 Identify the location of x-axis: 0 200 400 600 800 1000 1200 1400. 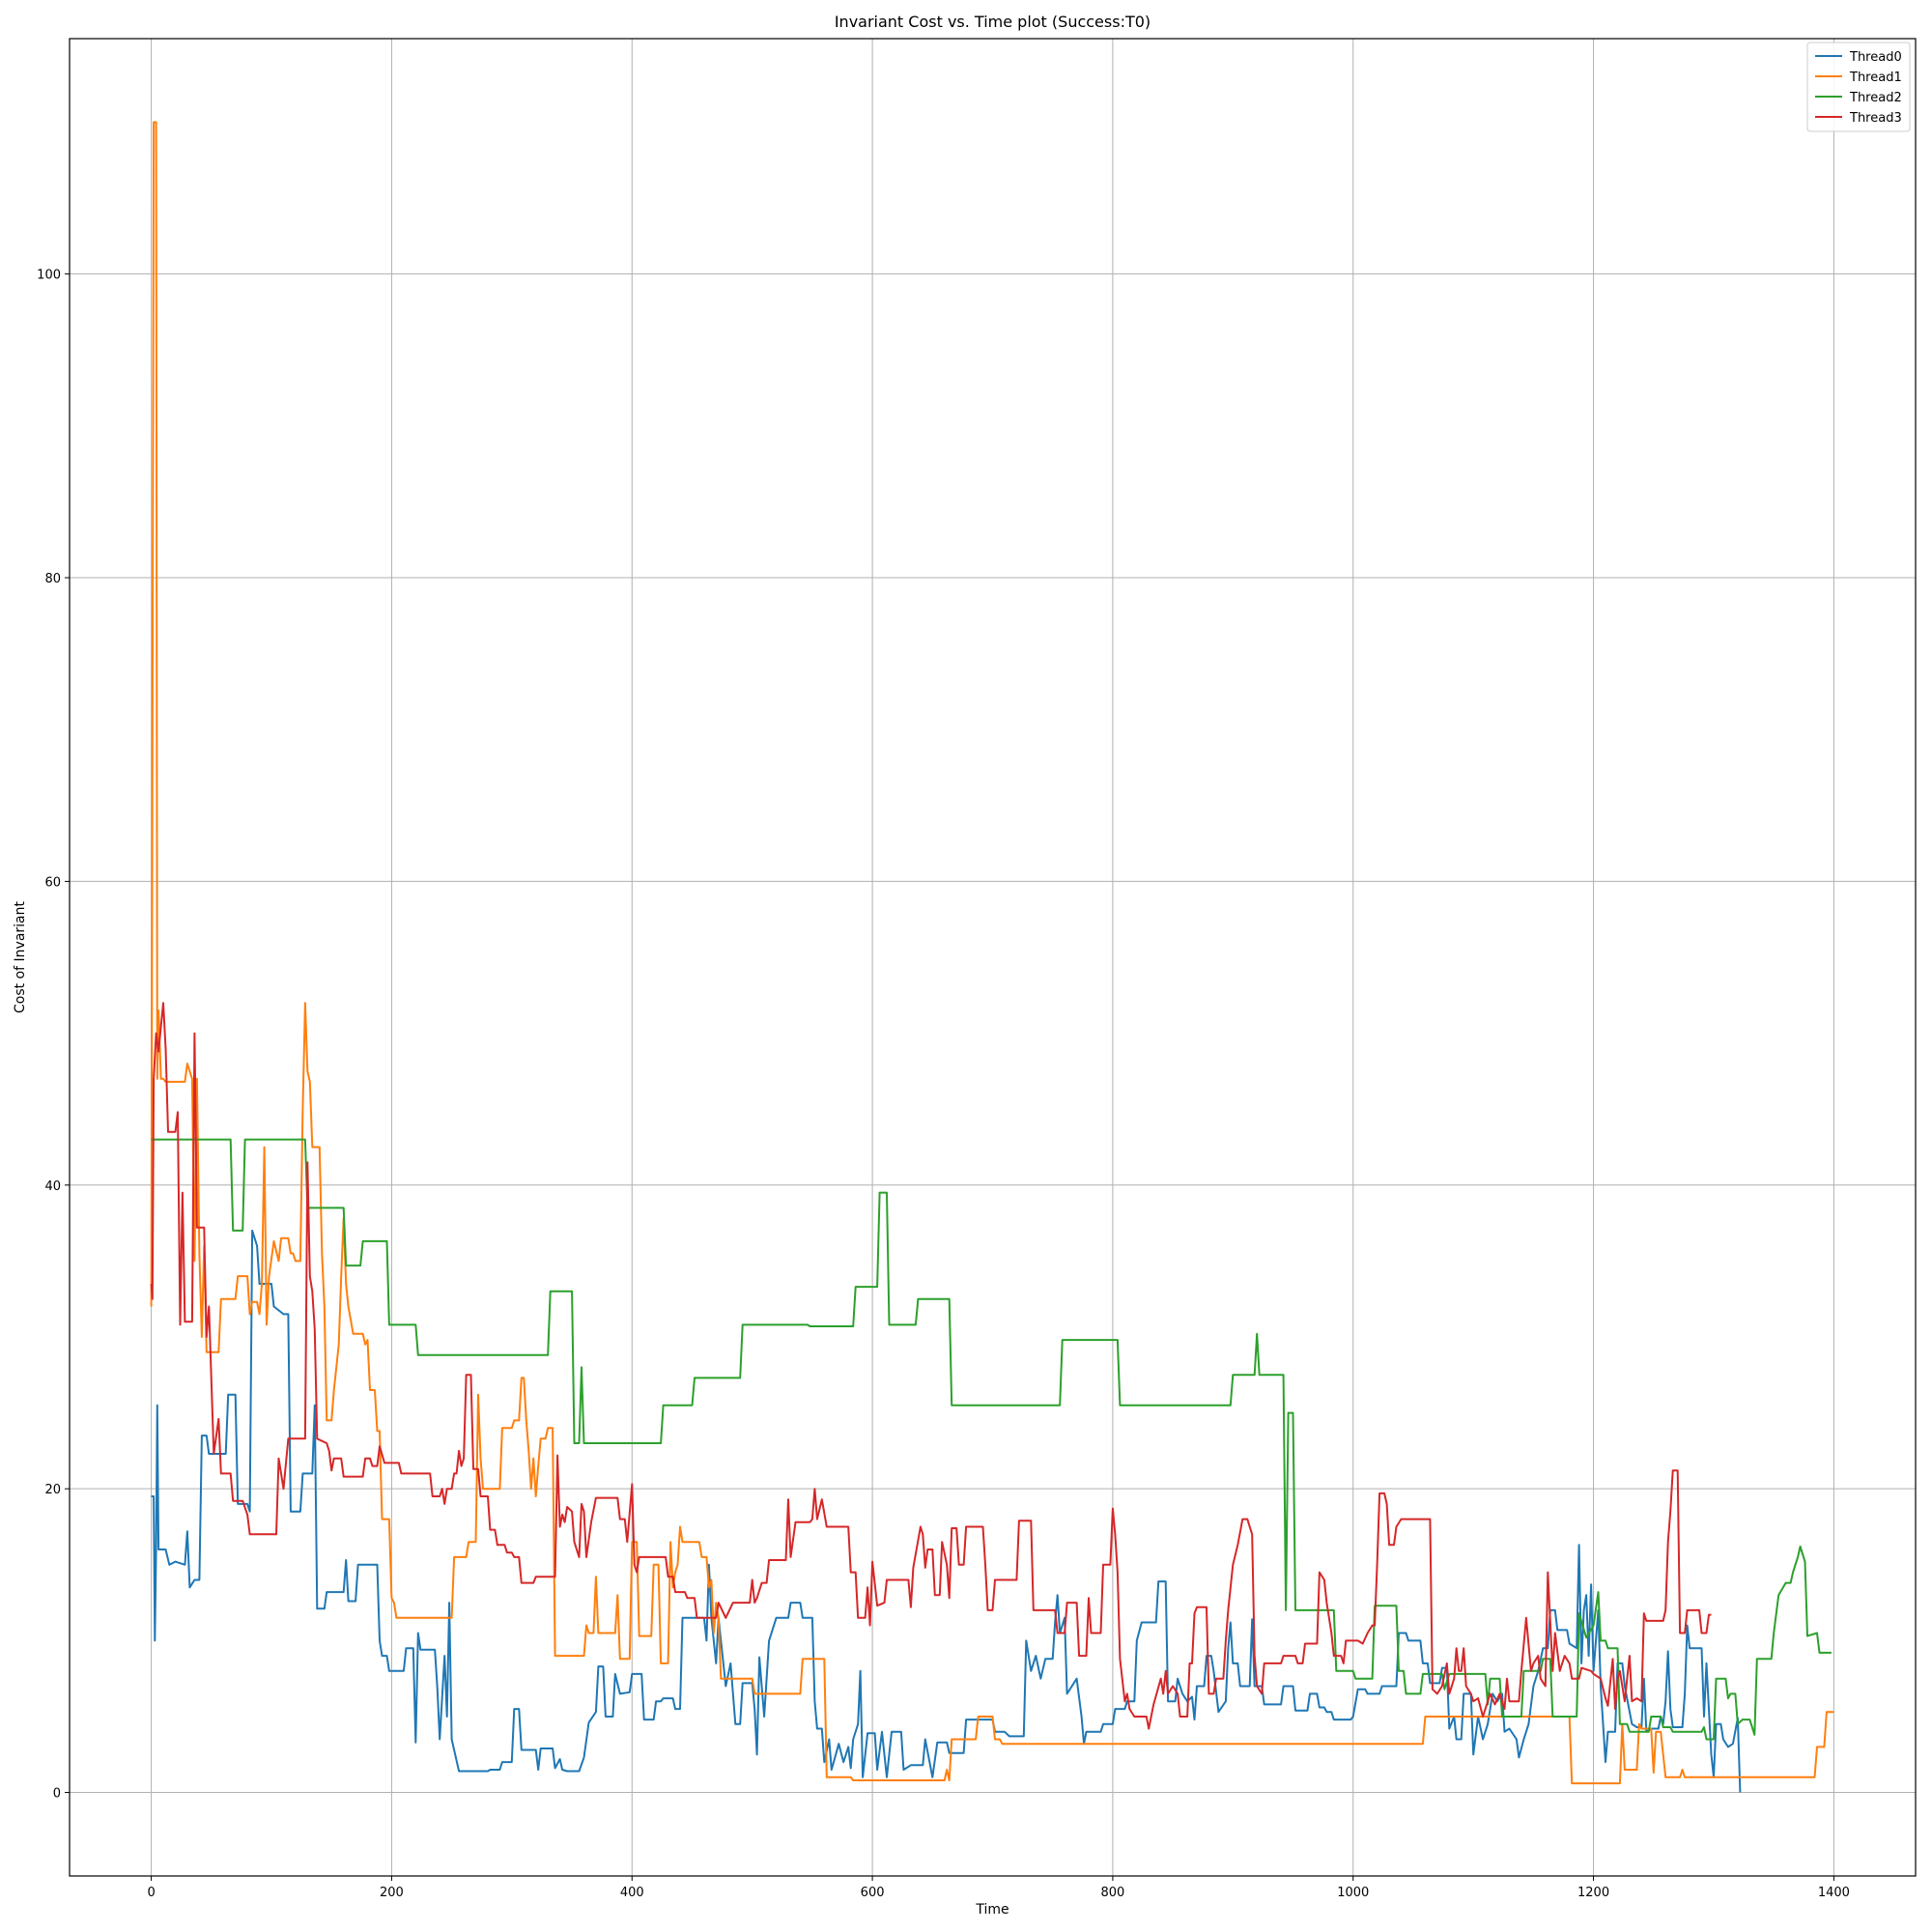
(998, 1888).